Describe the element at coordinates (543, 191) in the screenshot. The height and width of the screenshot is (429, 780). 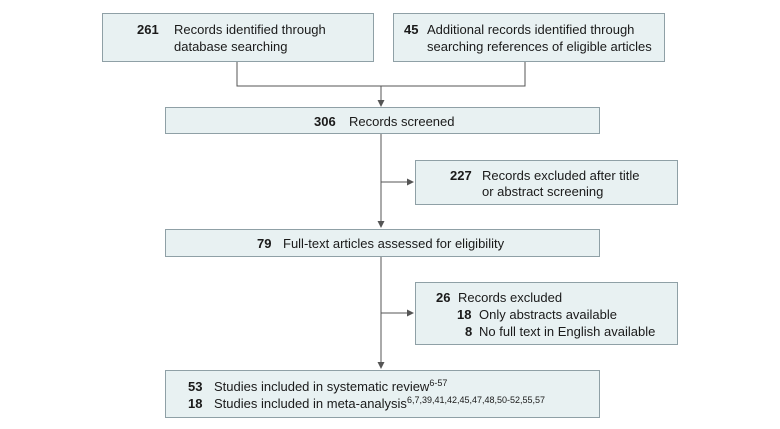
I see `label-line2: or abstract screening` at that location.